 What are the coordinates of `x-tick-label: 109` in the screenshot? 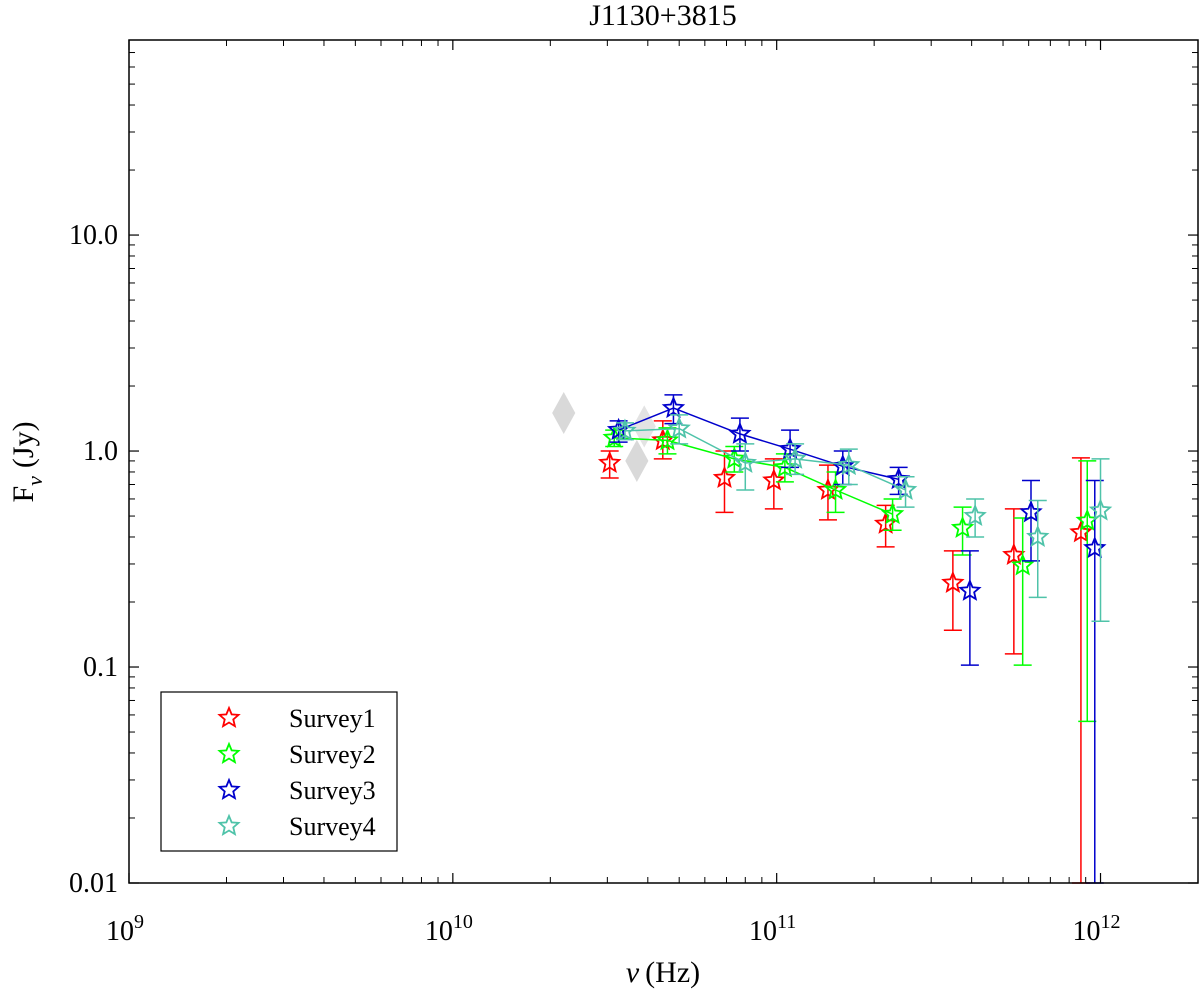 It's located at (125, 929).